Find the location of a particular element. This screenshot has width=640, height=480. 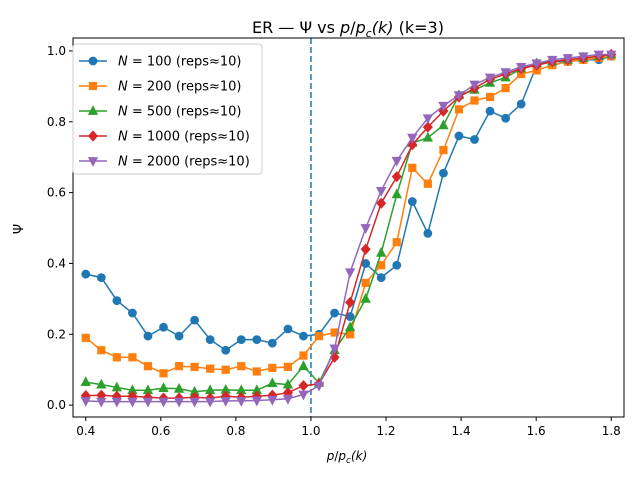

legend-entry-0: N = 100 (reps≈10) is located at coordinates (160, 62).